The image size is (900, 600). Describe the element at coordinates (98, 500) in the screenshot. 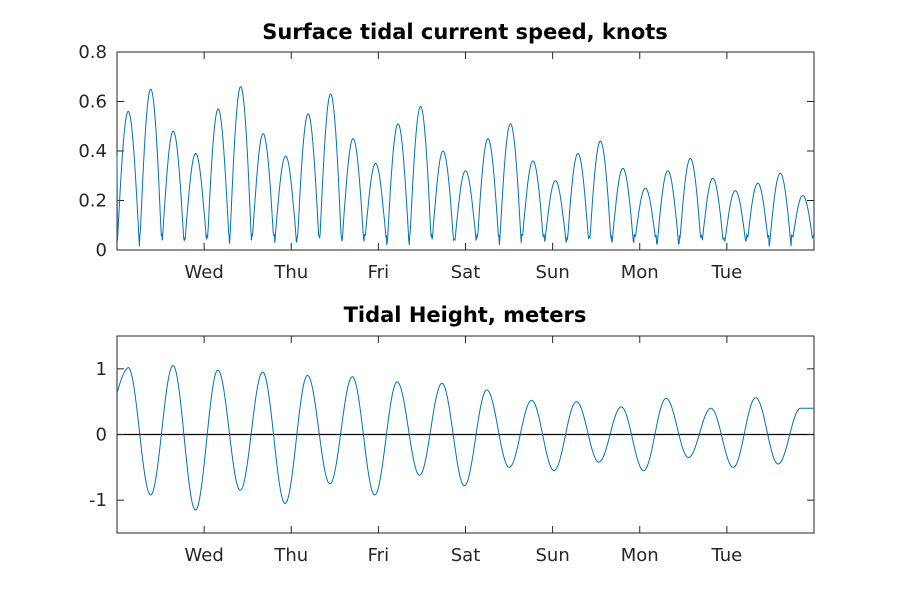

I see `tidal-height-ytick-label: -1` at that location.